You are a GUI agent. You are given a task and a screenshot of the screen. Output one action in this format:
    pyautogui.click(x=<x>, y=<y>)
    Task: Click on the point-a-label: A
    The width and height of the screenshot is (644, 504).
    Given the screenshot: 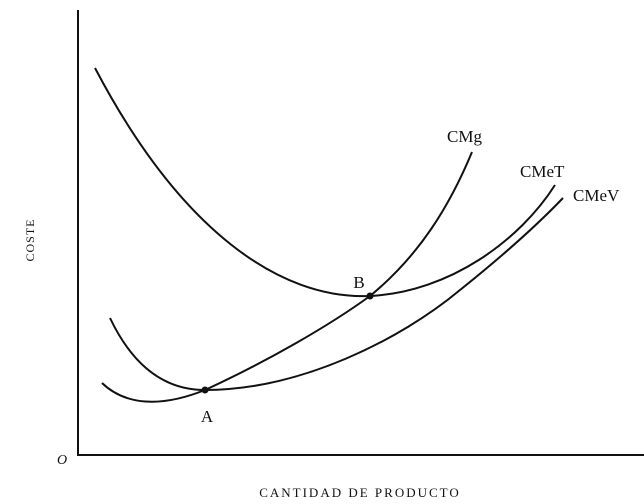 What is the action you would take?
    pyautogui.click(x=207, y=416)
    